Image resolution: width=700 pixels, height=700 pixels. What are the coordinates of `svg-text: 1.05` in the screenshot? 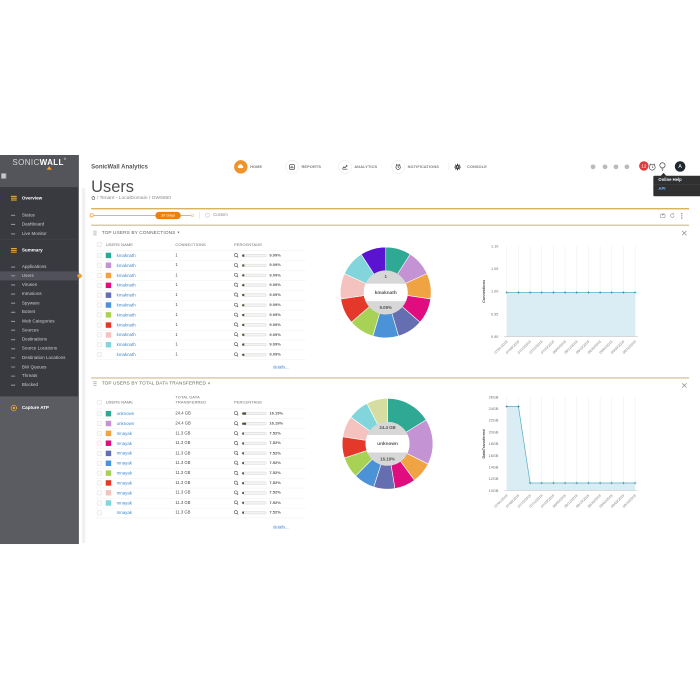 It's located at (494, 269).